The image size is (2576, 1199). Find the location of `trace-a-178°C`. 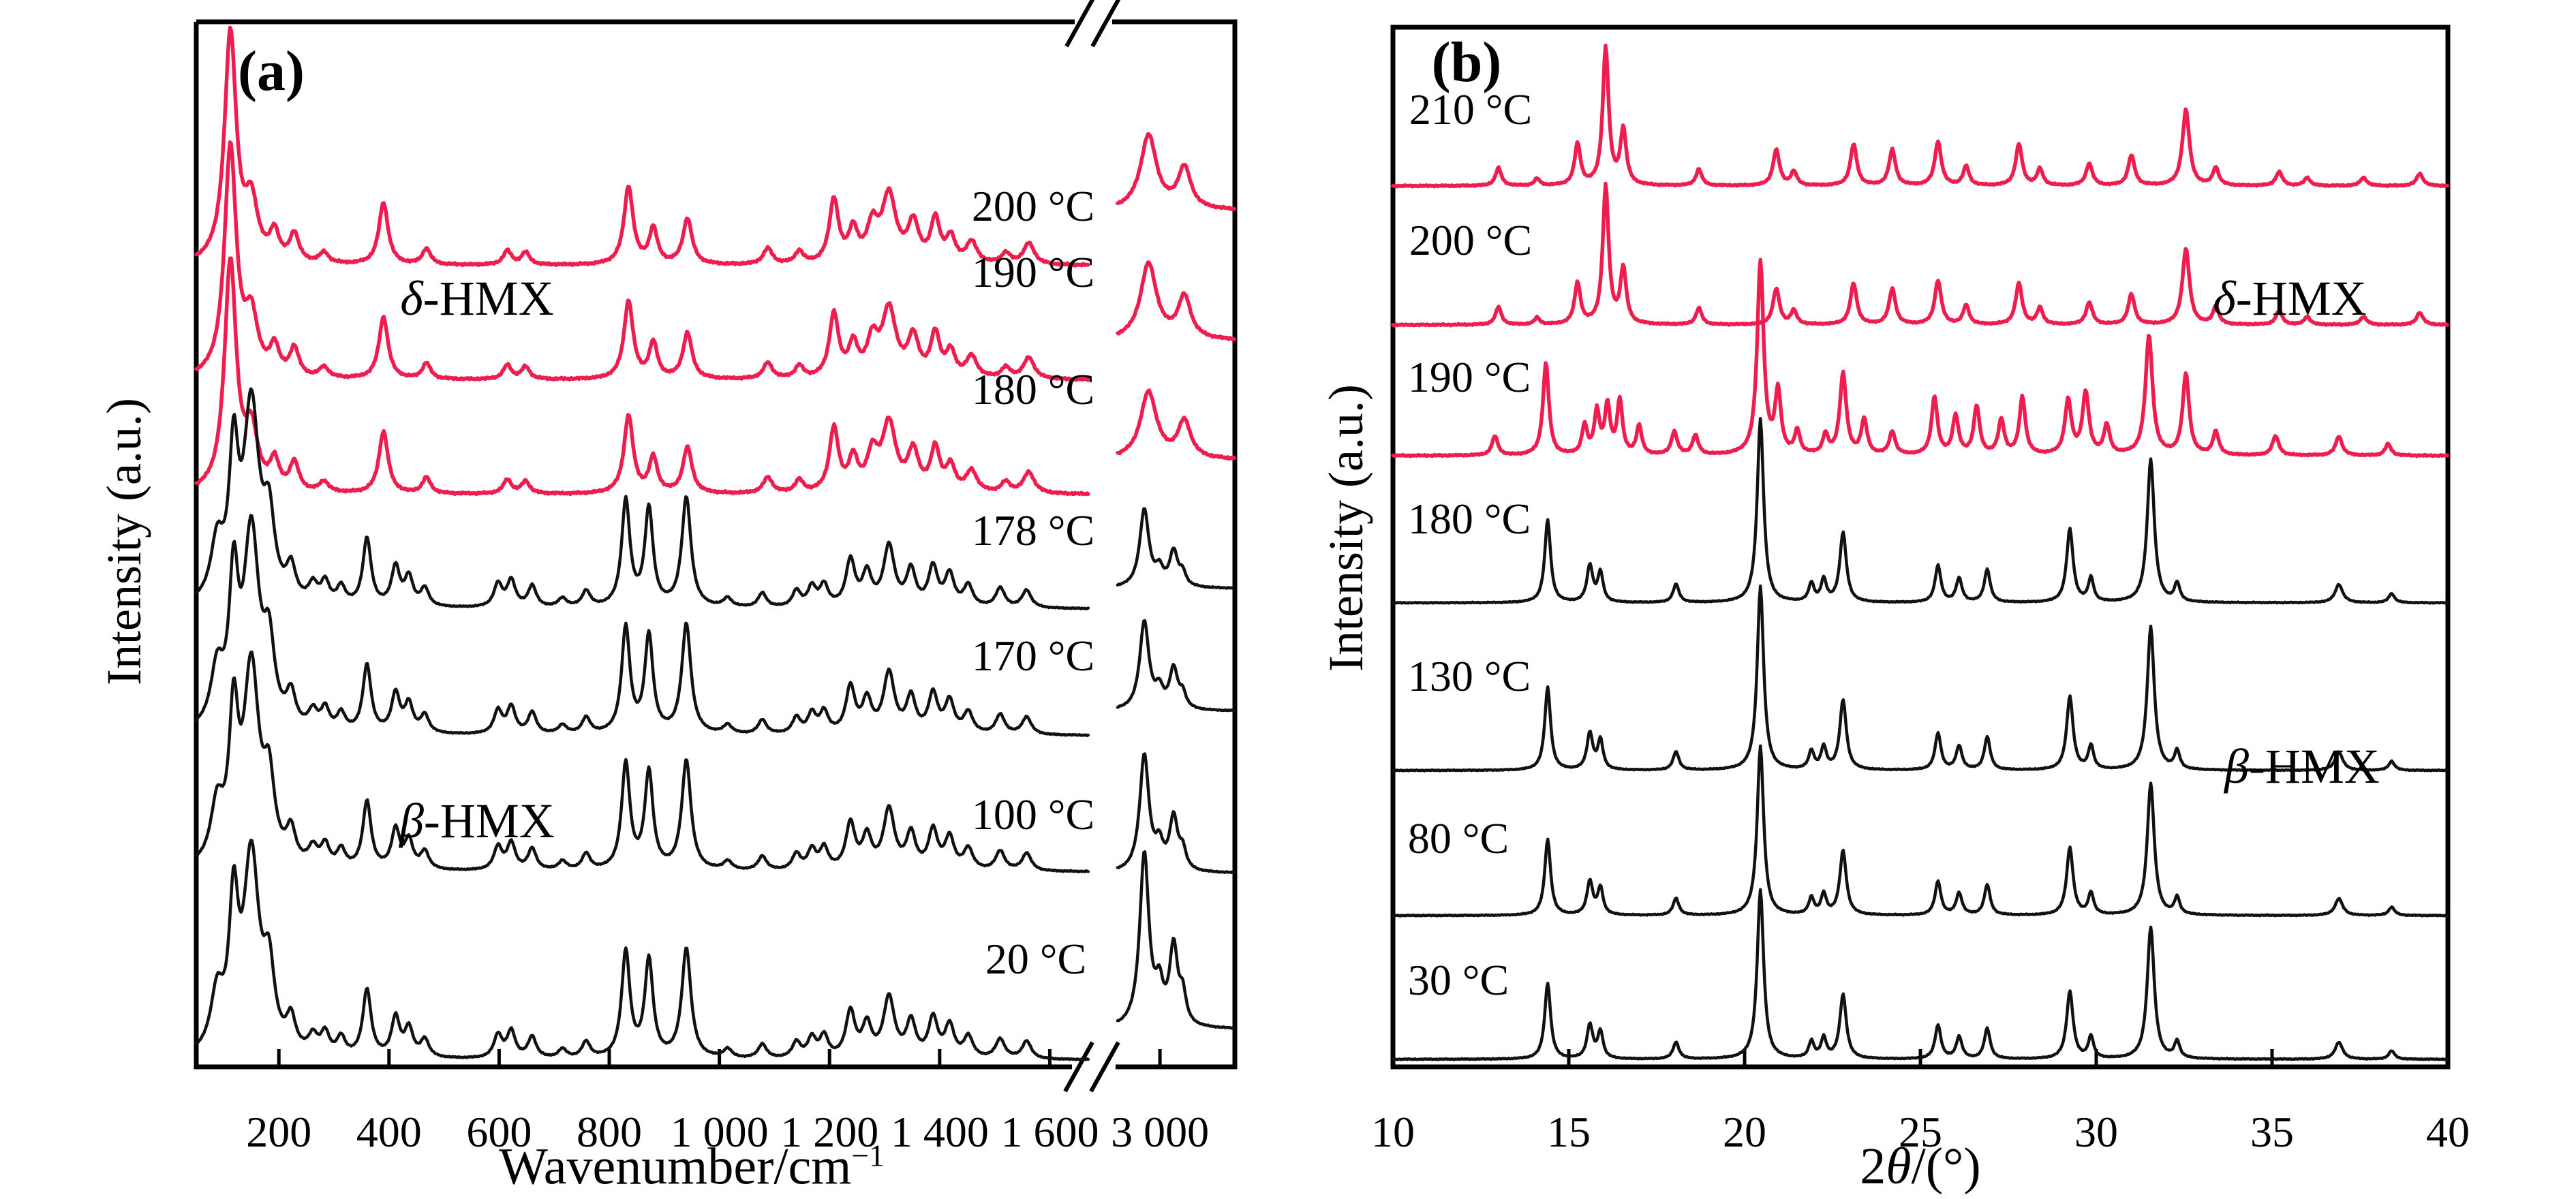

trace-a-178°C is located at coordinates (715, 498).